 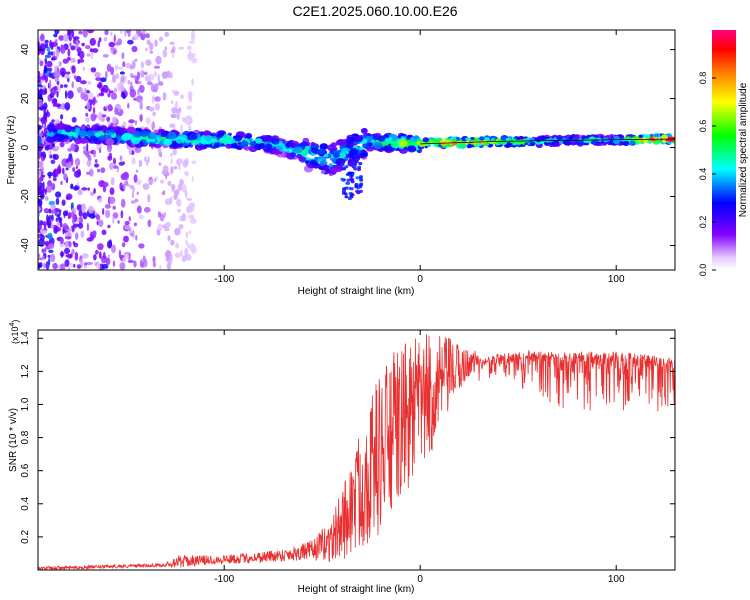 I want to click on y-tick-label: 0.2, so click(x=25, y=537).